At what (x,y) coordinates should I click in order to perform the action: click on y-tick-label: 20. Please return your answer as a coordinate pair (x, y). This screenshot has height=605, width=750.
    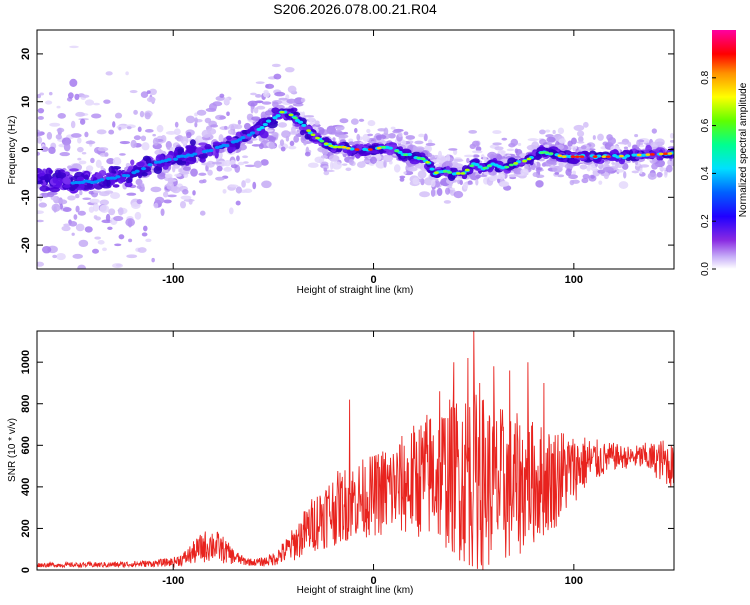
    Looking at the image, I should click on (26, 54).